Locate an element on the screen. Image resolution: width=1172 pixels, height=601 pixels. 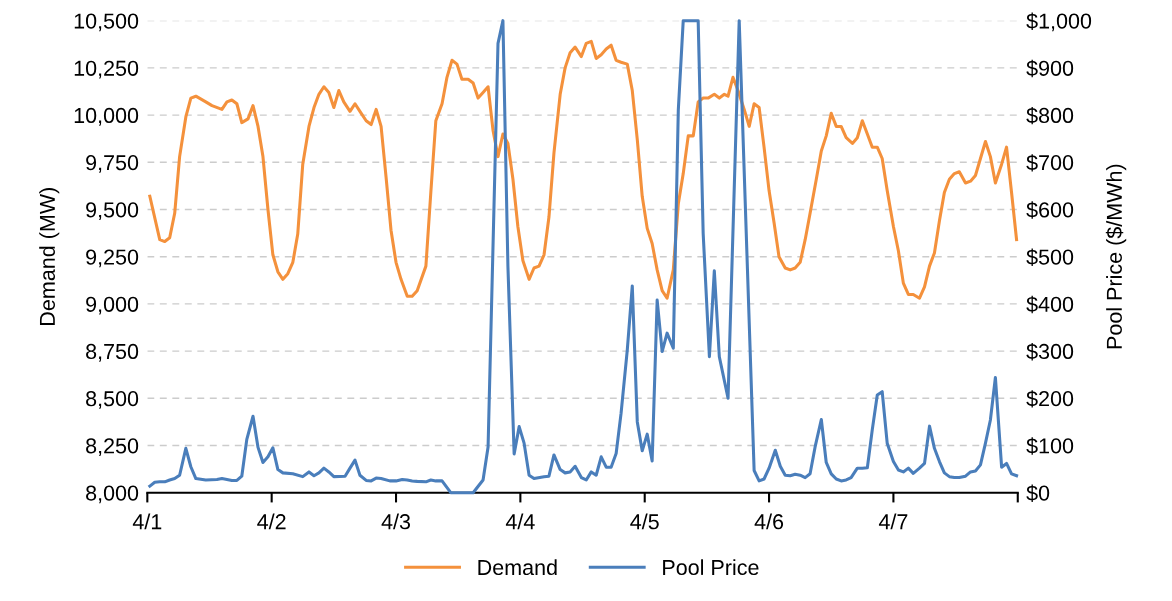
y2-tick-label: $1,000 is located at coordinates (1059, 22).